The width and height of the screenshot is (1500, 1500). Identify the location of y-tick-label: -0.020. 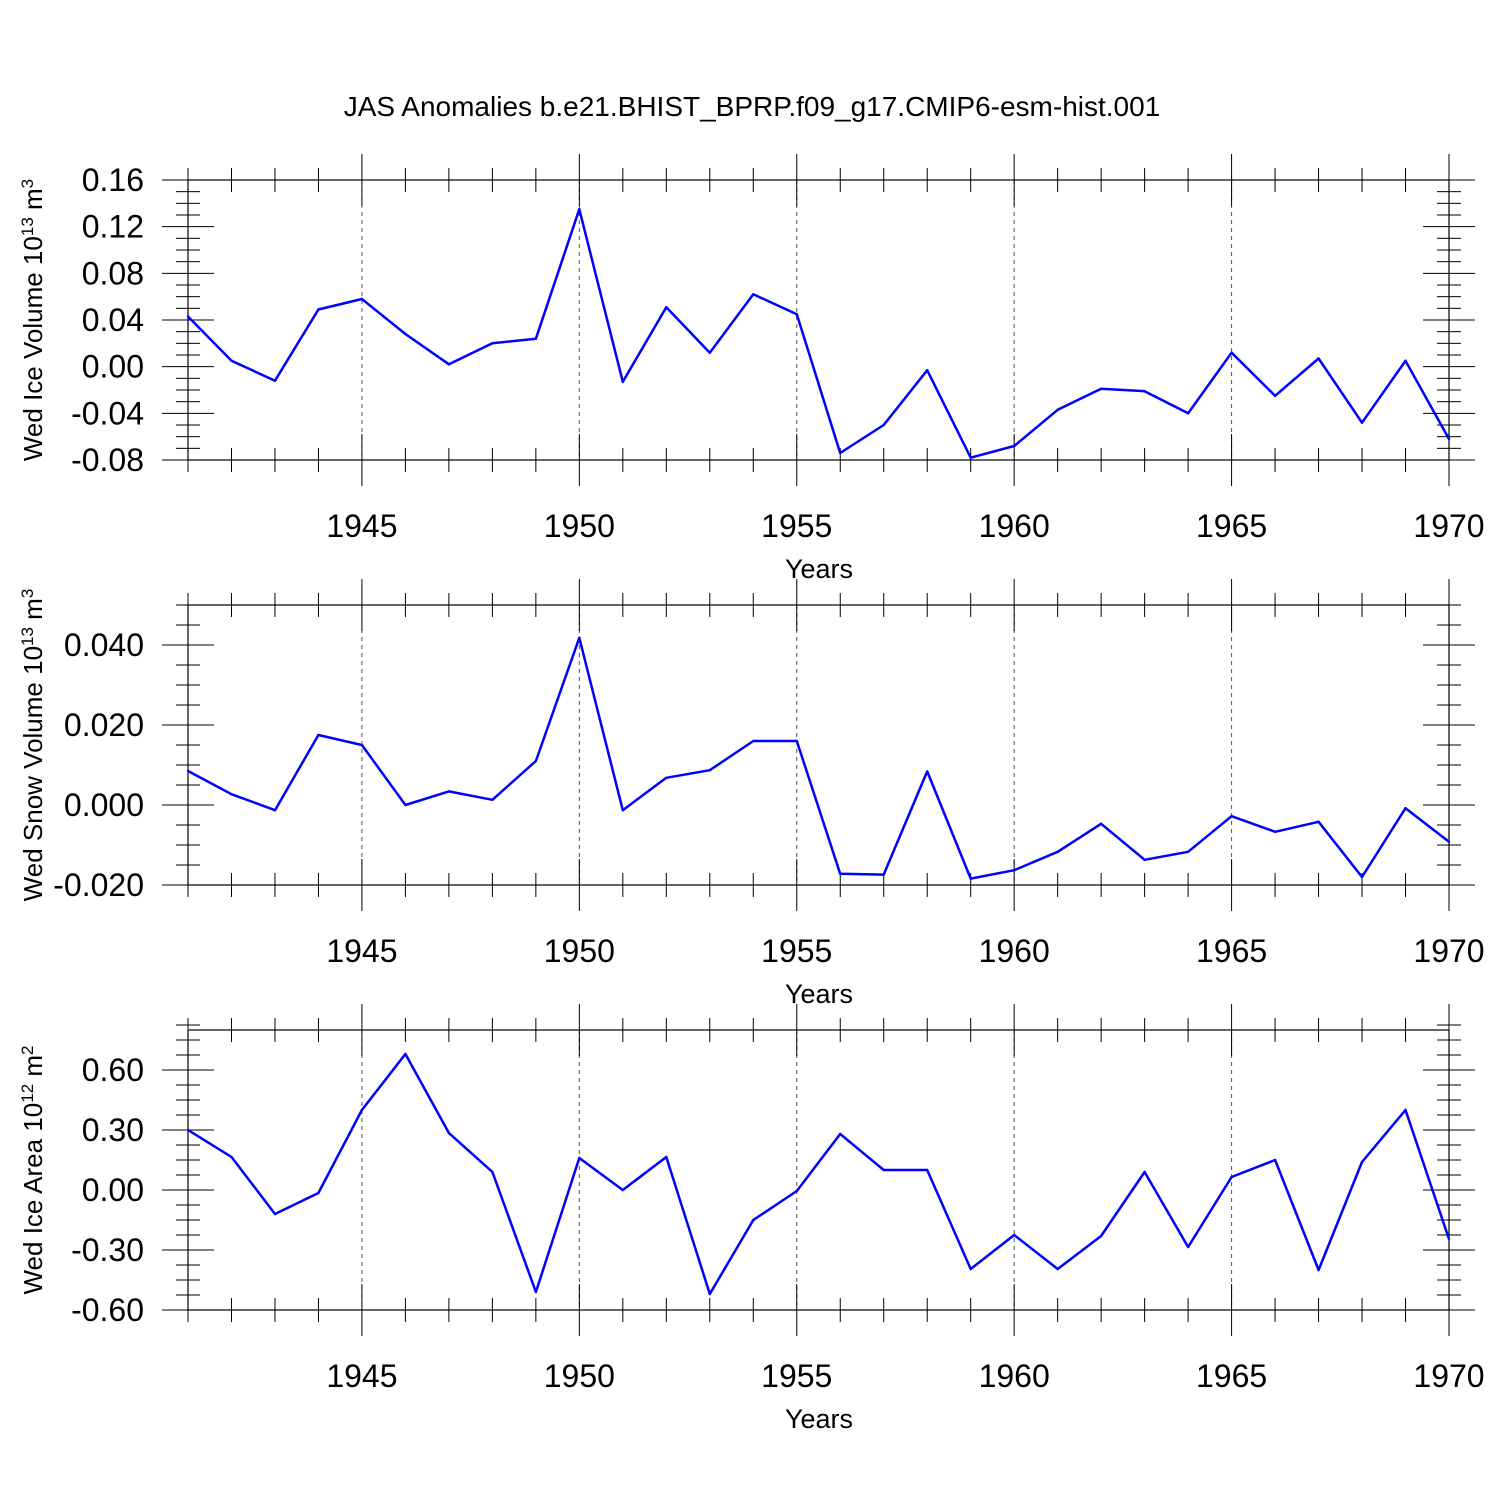
(98, 885).